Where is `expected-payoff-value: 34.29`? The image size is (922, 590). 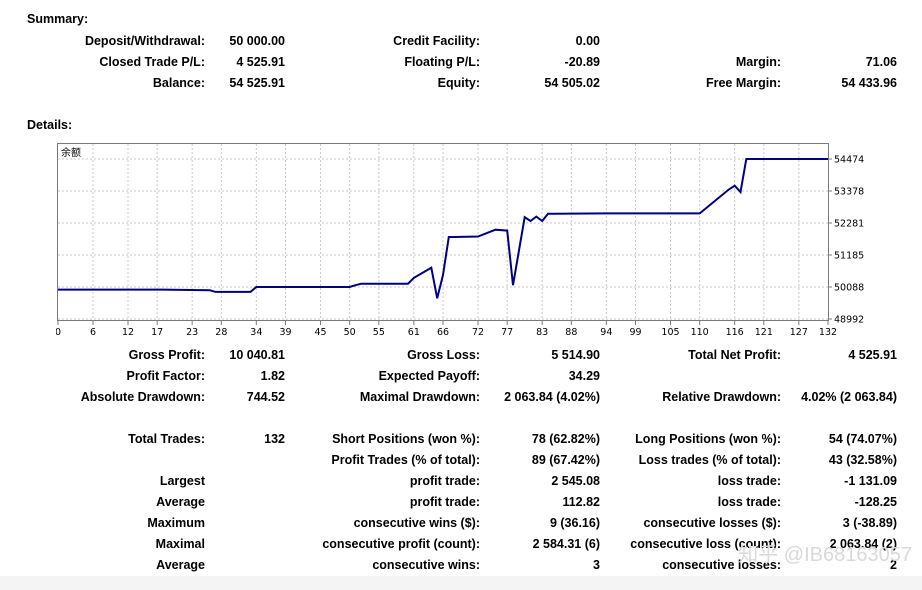 expected-payoff-value: 34.29 is located at coordinates (584, 376).